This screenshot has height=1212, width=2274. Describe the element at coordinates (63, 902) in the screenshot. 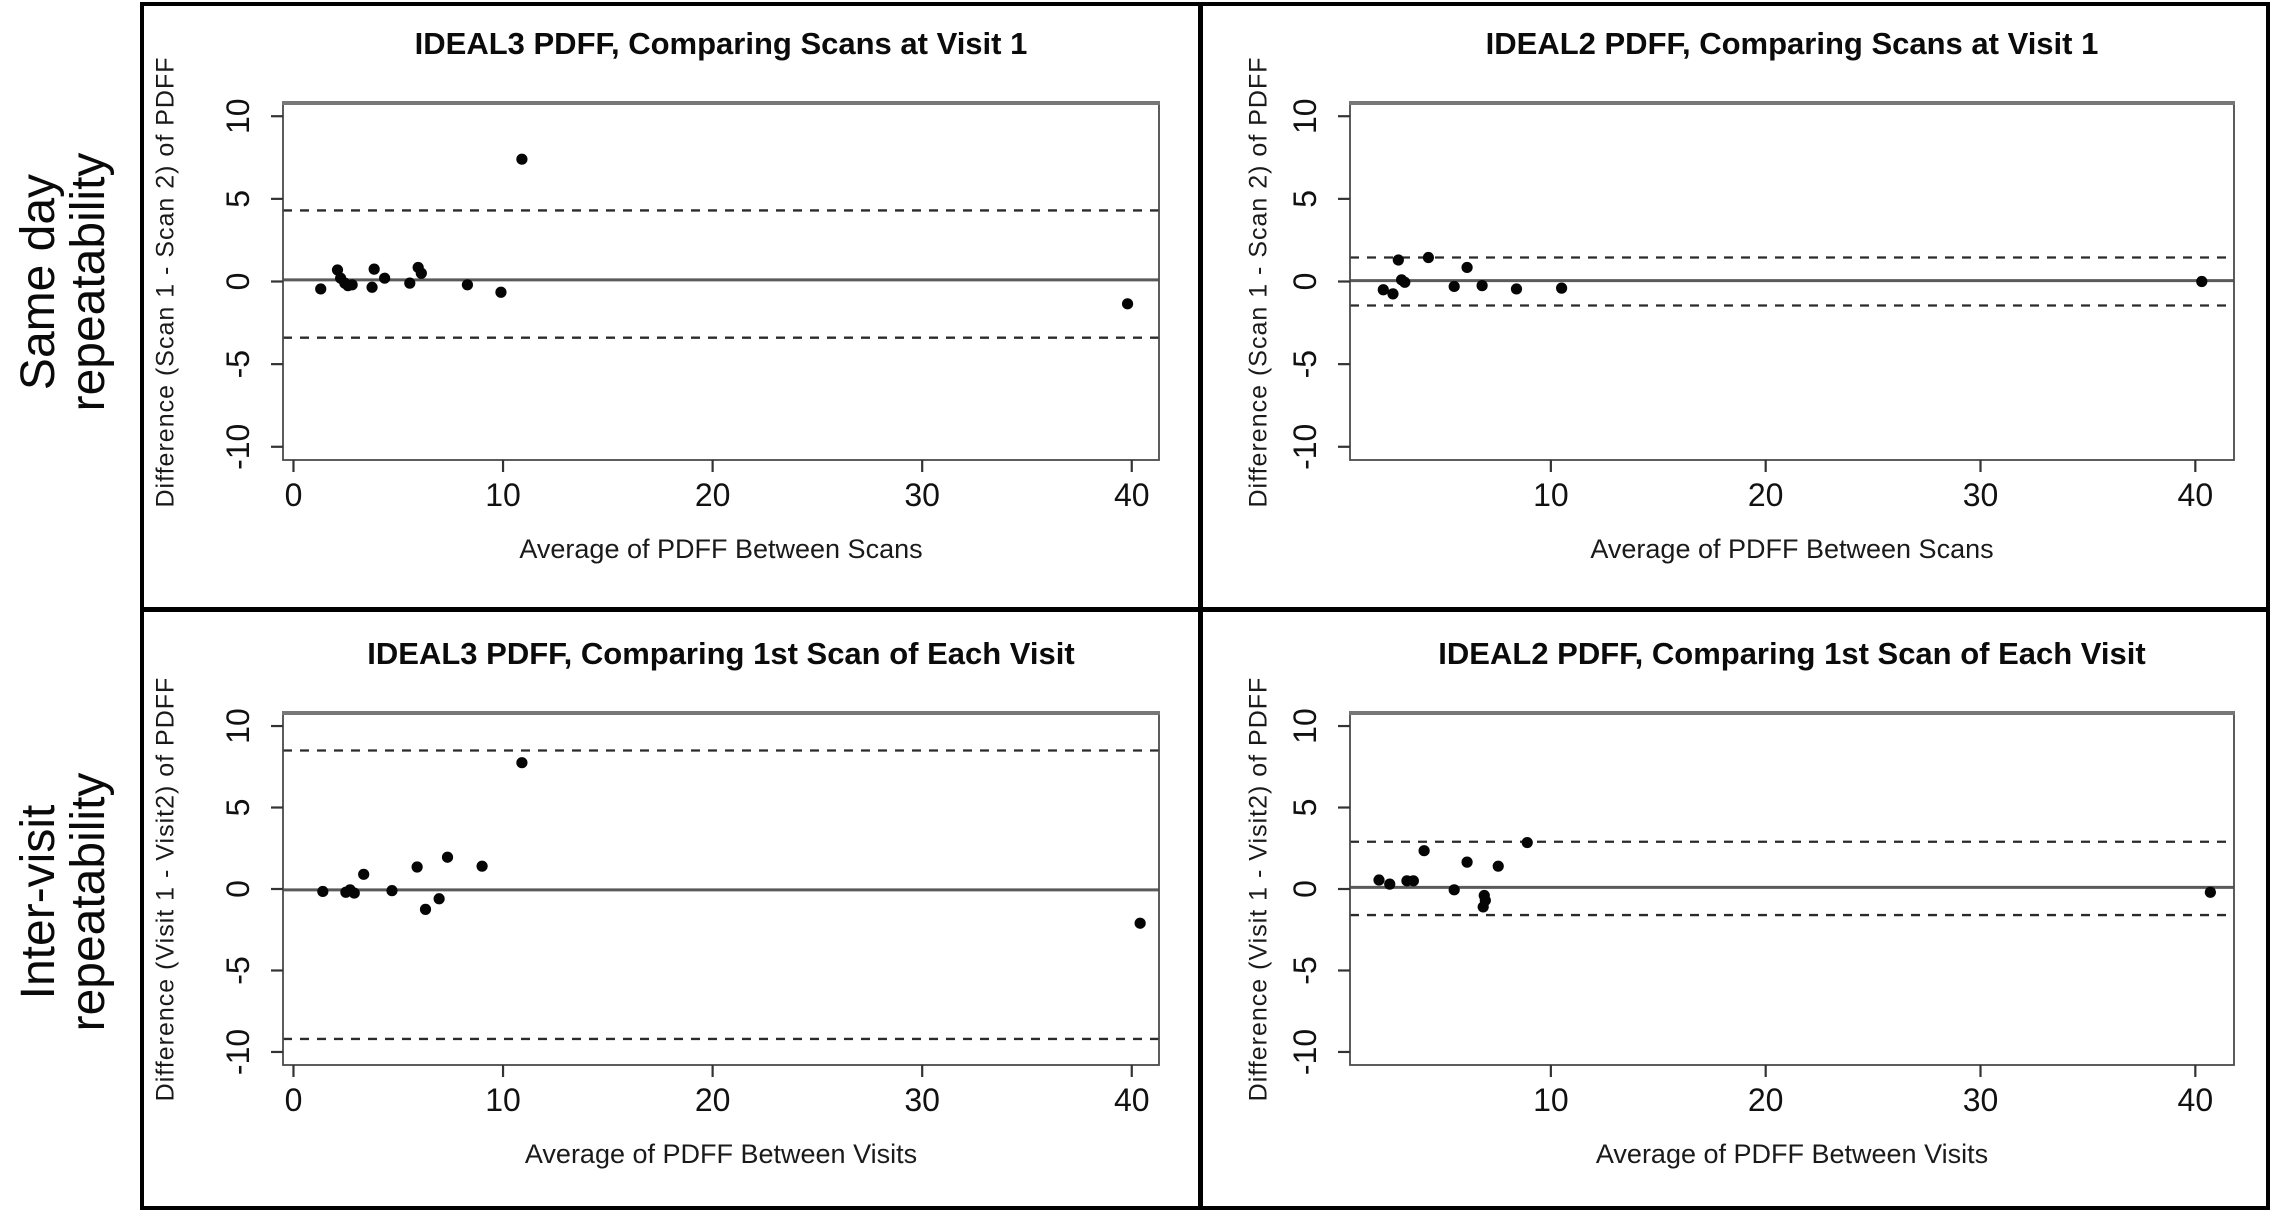

I see `row-label-inter-visit: Inter-visit repeatability` at that location.